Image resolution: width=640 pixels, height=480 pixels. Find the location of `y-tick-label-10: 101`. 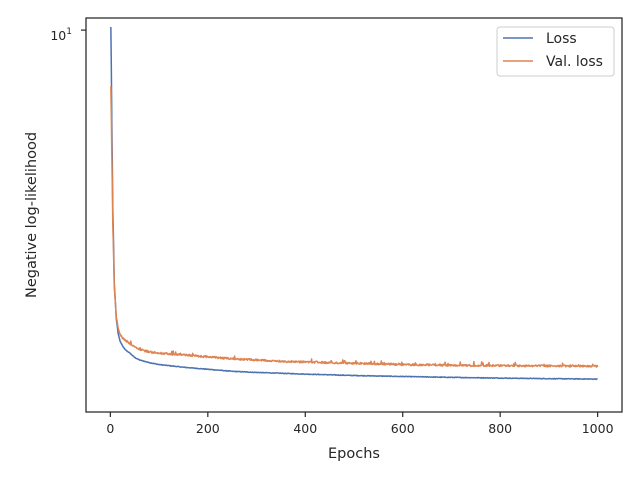

y-tick-label-10: 101 is located at coordinates (61, 35).